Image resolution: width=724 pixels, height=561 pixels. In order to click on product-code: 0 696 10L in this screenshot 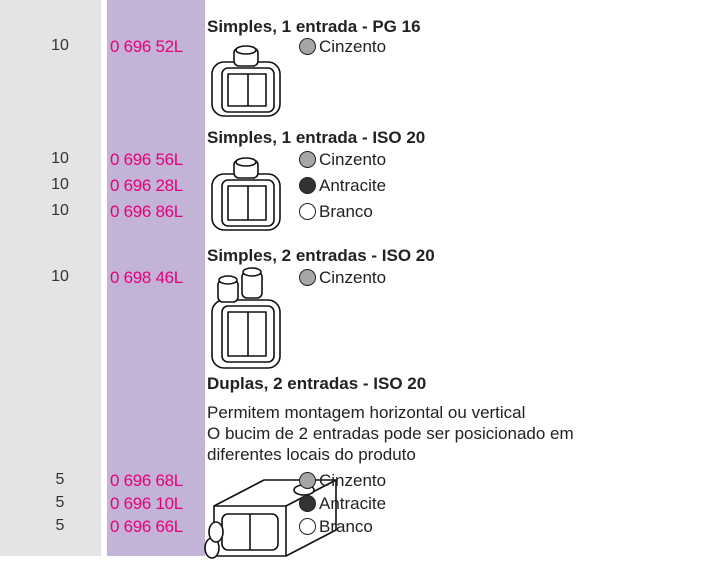, I will do `click(146, 503)`.